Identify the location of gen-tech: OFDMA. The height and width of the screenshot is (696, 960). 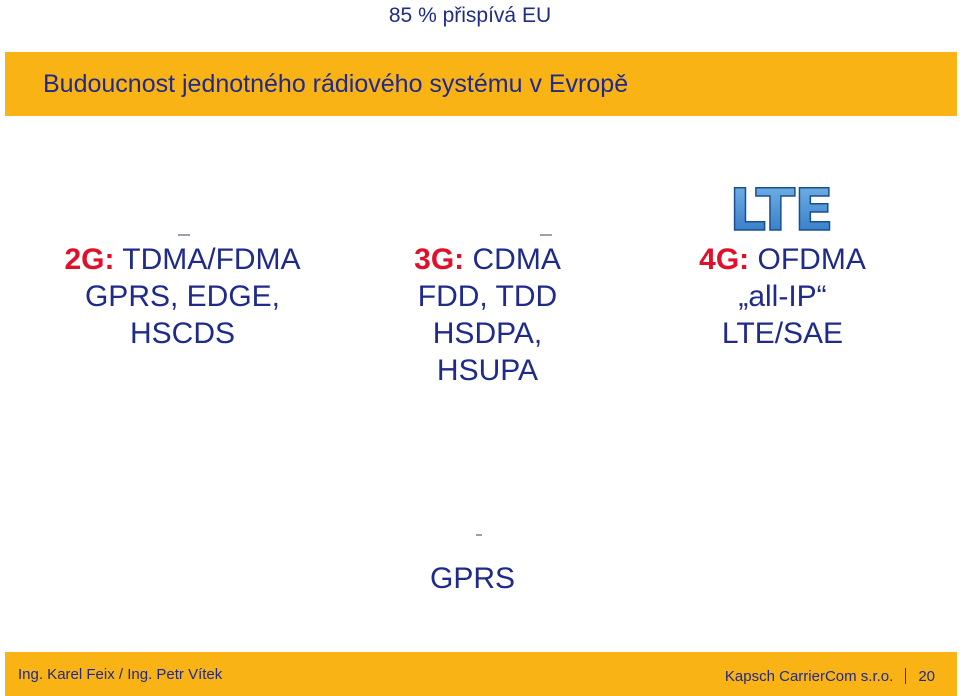
(807, 259).